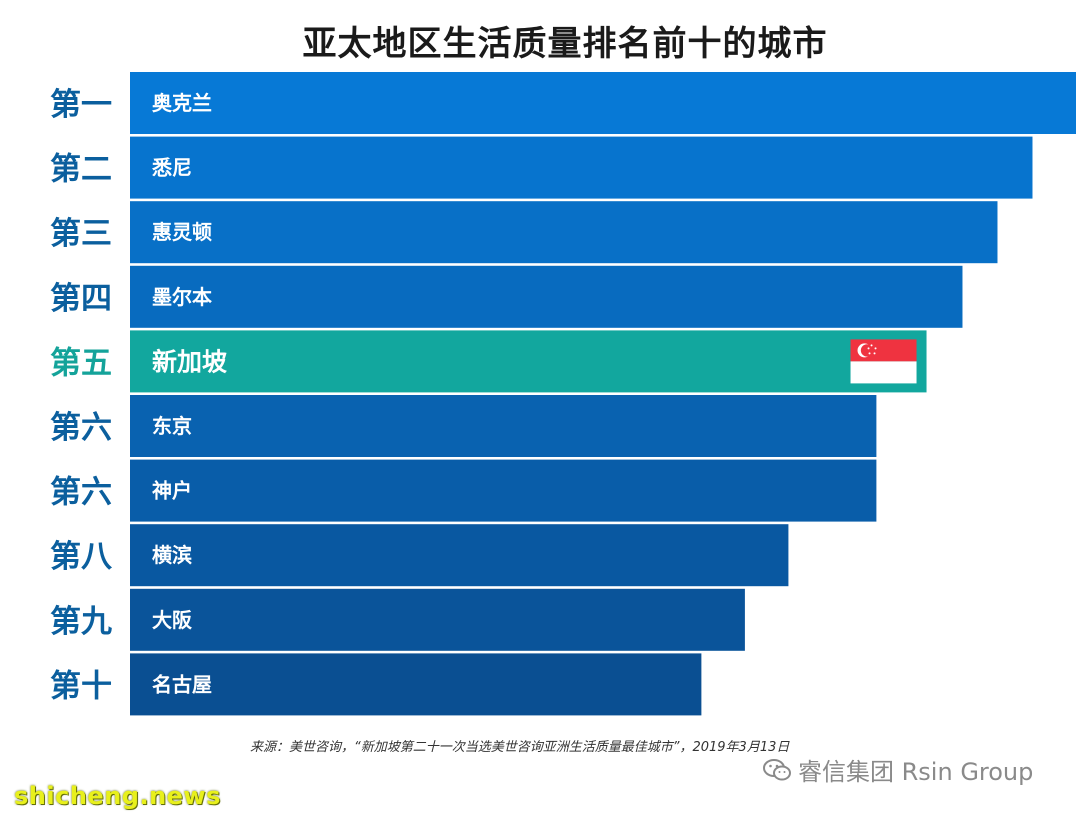 The height and width of the screenshot is (818, 1080). Describe the element at coordinates (182, 297) in the screenshot. I see `city-label: 墨尔本` at that location.